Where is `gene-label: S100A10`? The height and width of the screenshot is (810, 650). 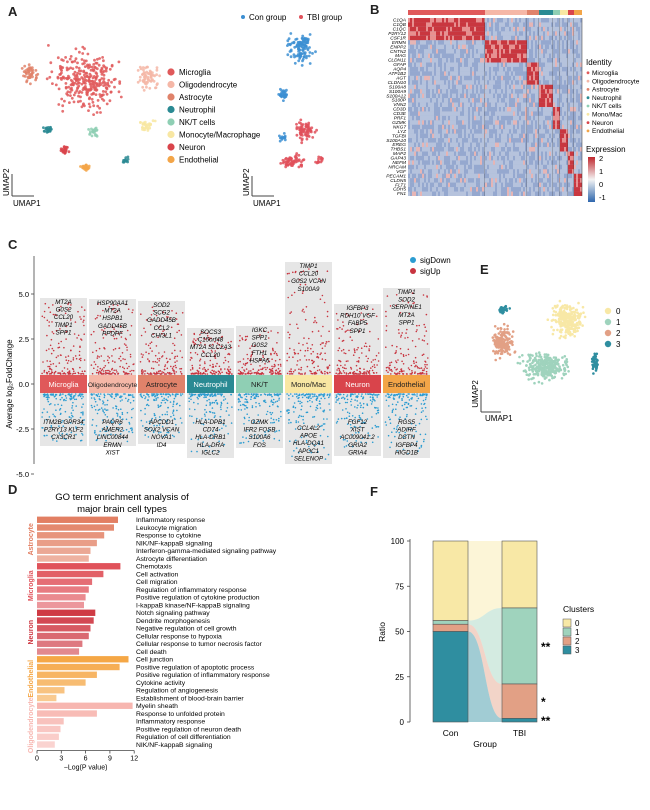 gene-label: S100A10 is located at coordinates (396, 141).